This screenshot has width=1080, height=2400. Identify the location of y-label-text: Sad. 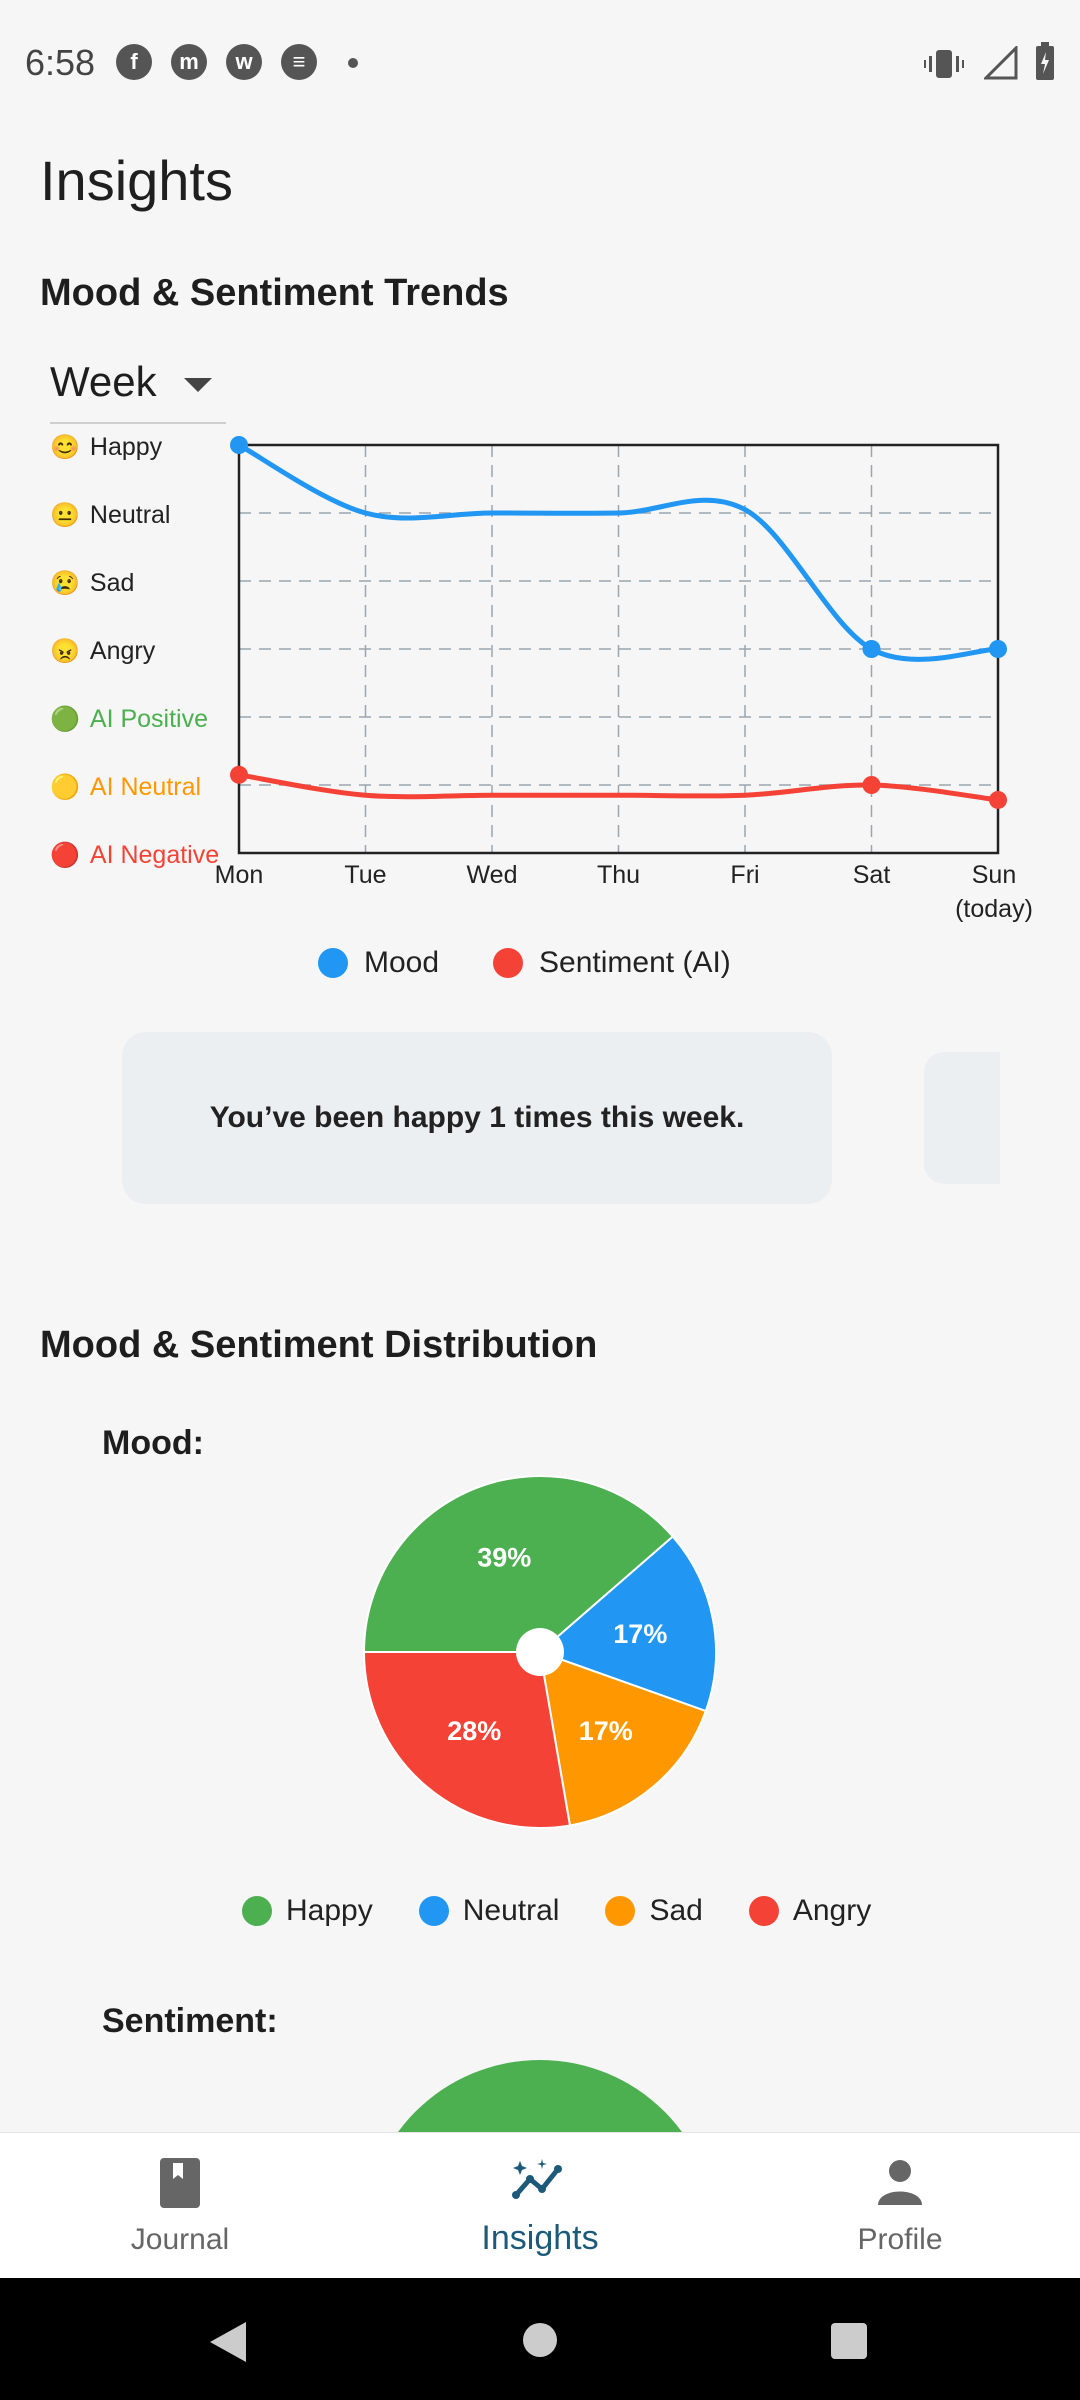
(112, 582).